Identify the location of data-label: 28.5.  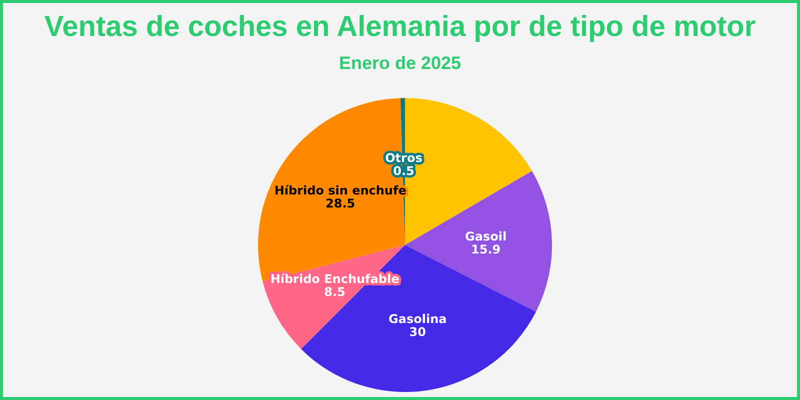
(341, 203).